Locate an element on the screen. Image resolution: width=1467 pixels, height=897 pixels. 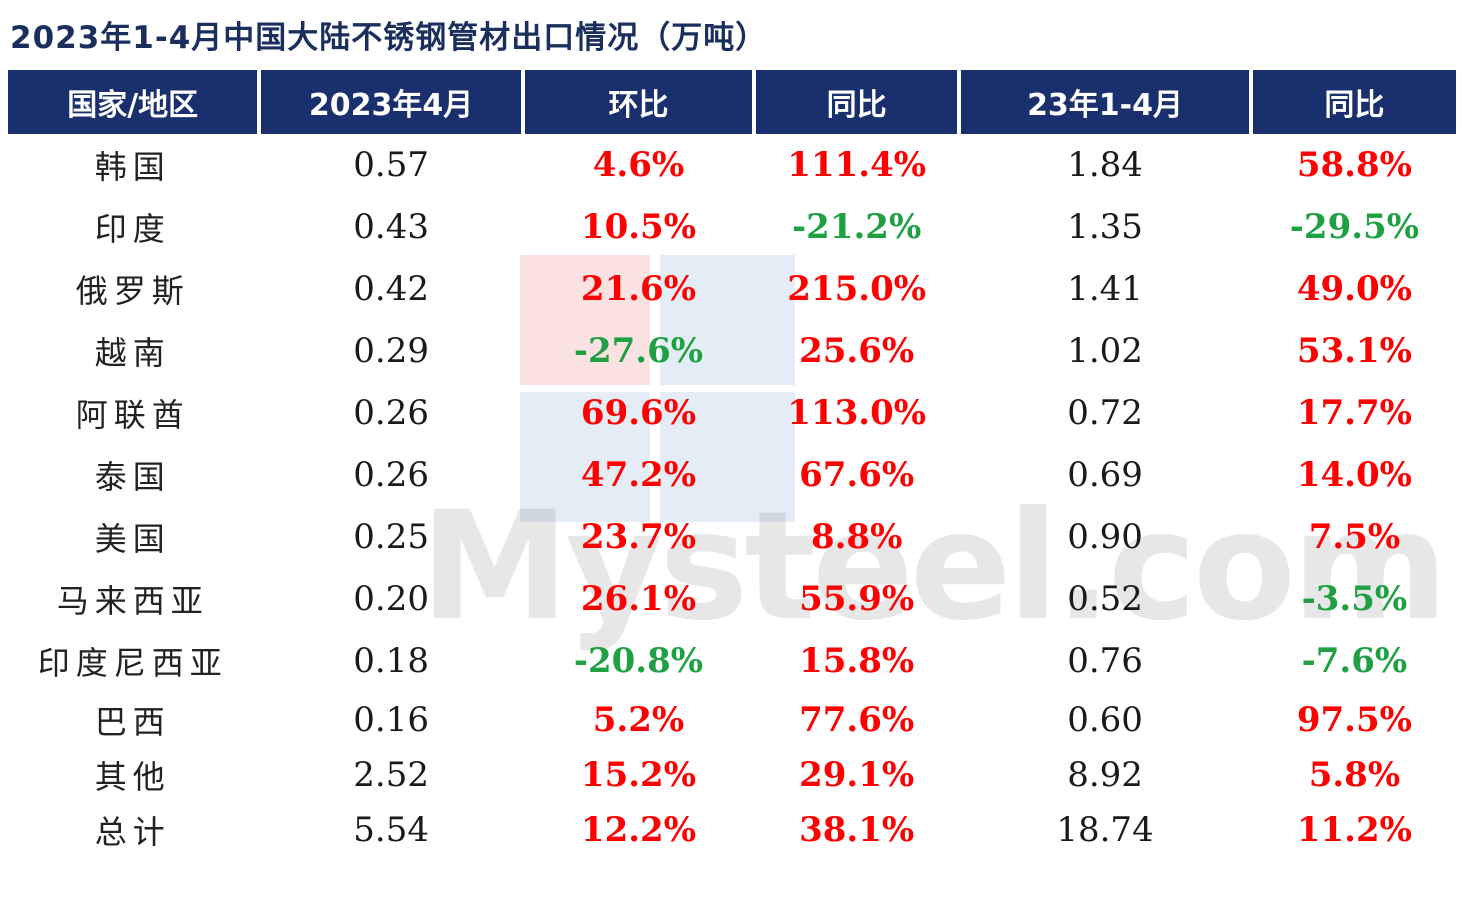
jan-apr-value-cell: 18.74 is located at coordinates (1105, 829).